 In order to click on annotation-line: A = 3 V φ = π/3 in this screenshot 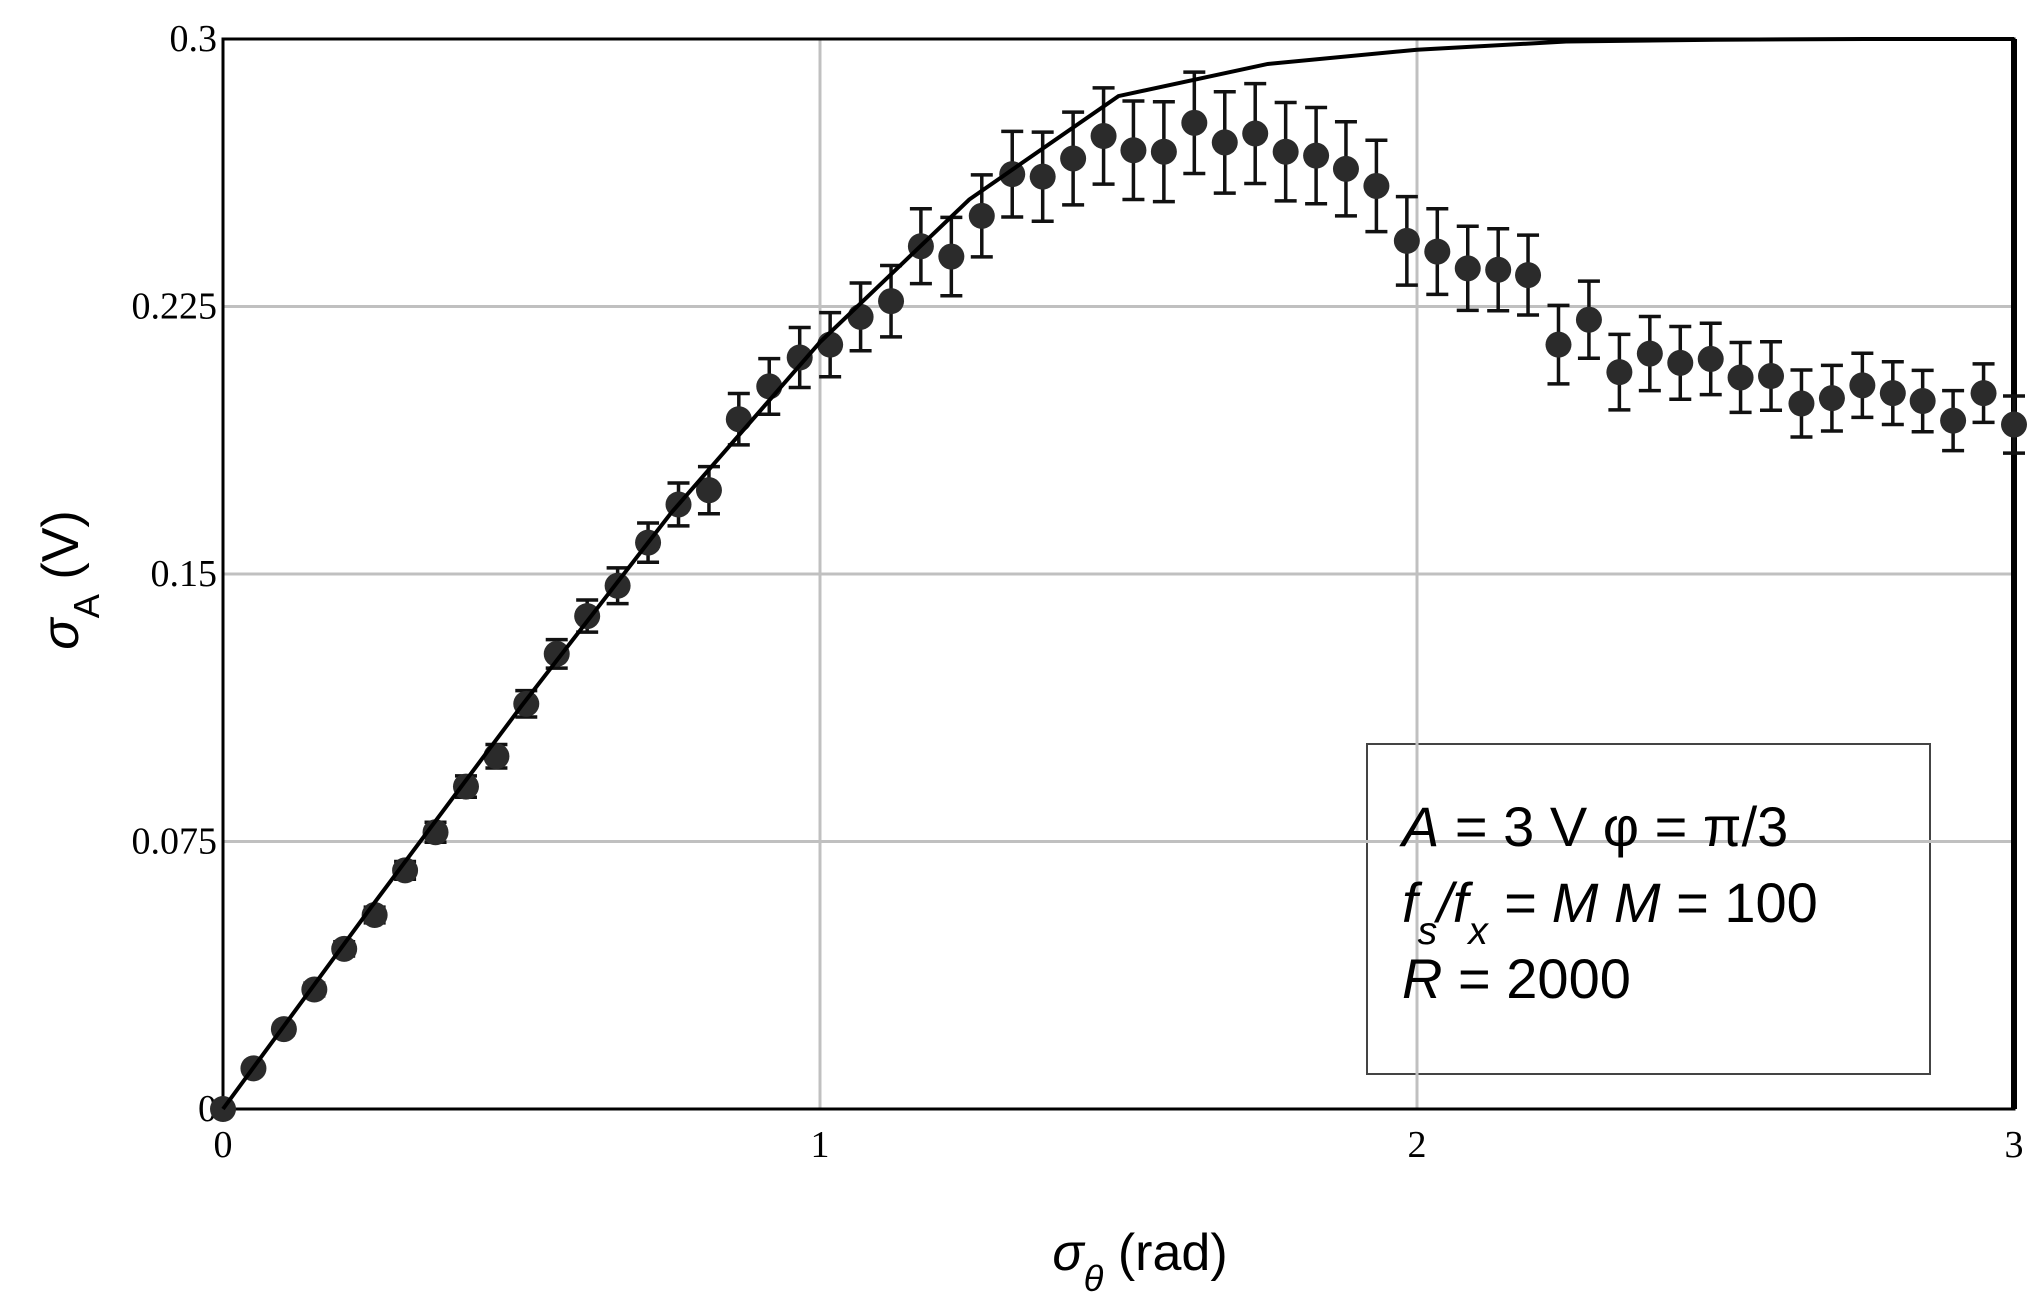, I will do `click(1593, 826)`.